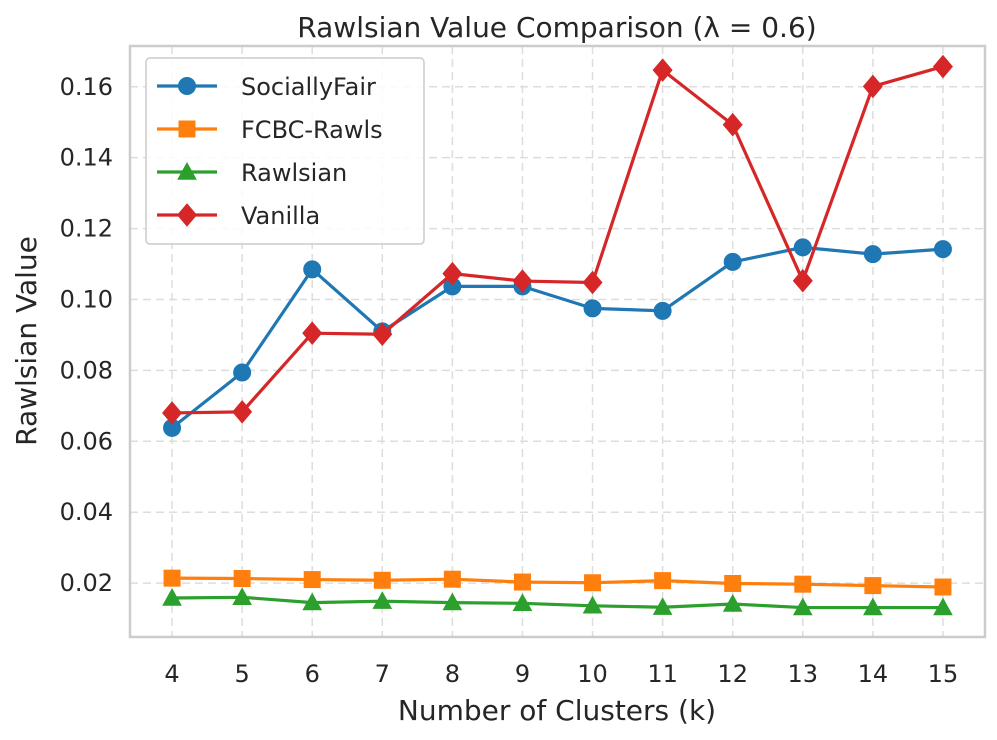 This screenshot has width=997, height=740. I want to click on legend-label: SociallyFair, so click(308, 87).